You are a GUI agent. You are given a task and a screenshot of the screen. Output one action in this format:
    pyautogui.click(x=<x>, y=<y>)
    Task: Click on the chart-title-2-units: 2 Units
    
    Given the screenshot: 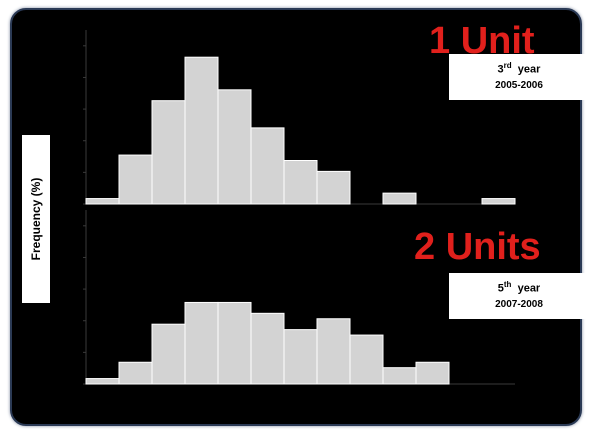 What is the action you would take?
    pyautogui.click(x=477, y=247)
    